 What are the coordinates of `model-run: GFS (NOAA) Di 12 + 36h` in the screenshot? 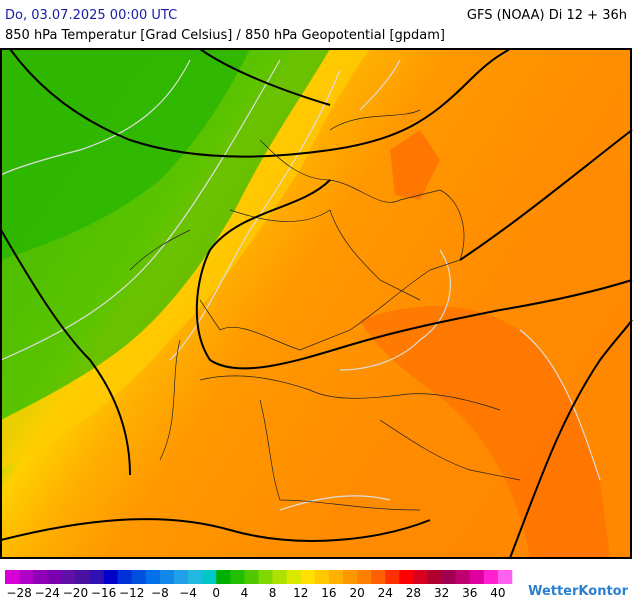 It's located at (547, 15).